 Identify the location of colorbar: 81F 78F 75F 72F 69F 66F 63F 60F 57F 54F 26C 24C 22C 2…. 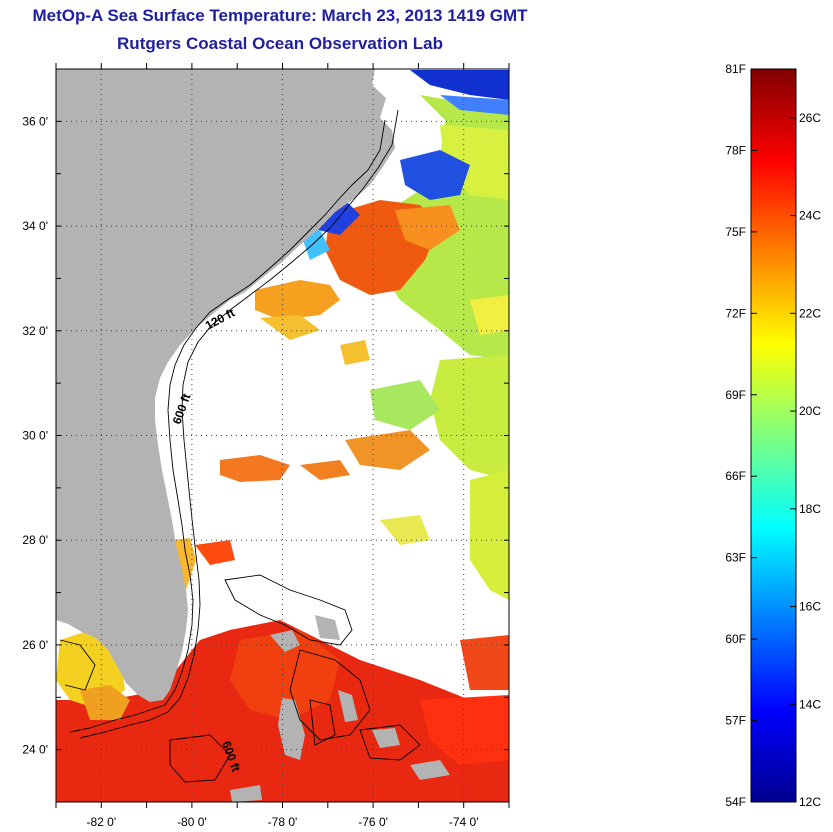
(773, 435).